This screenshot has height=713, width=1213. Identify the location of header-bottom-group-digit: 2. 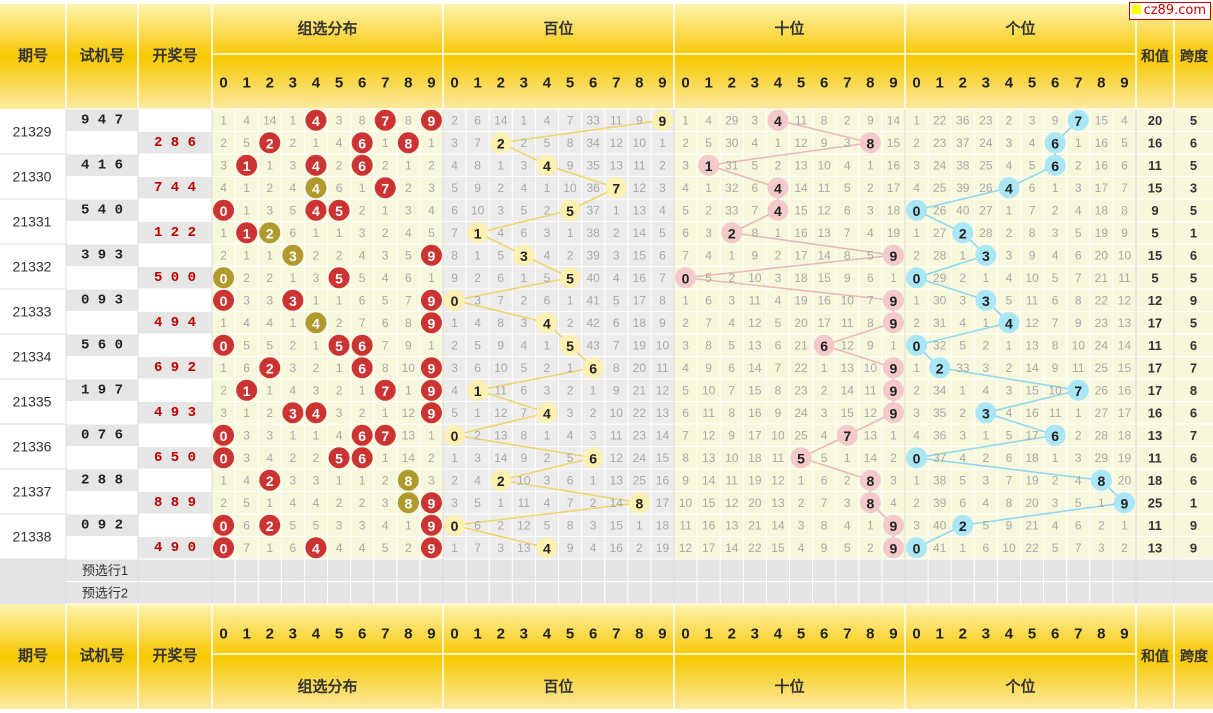
(270, 634).